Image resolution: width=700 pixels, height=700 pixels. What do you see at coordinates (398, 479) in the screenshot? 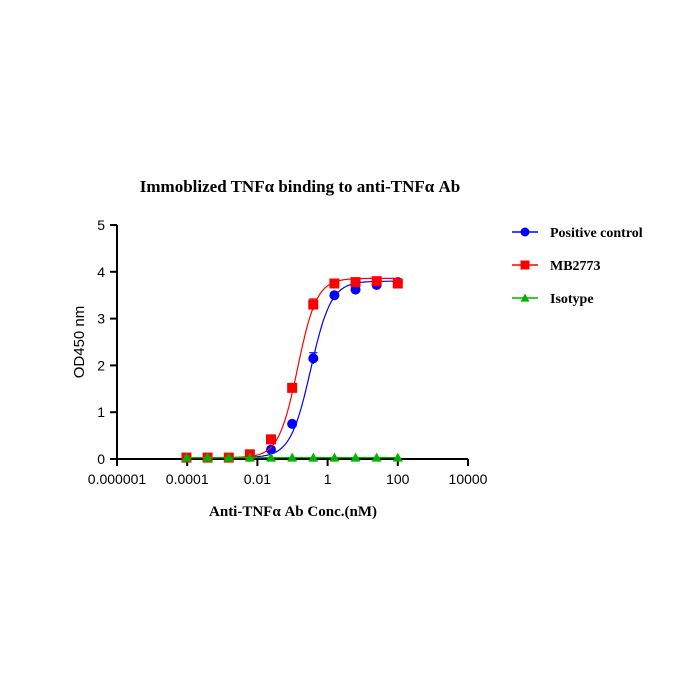
I see `x-tick-label: 100` at bounding box center [398, 479].